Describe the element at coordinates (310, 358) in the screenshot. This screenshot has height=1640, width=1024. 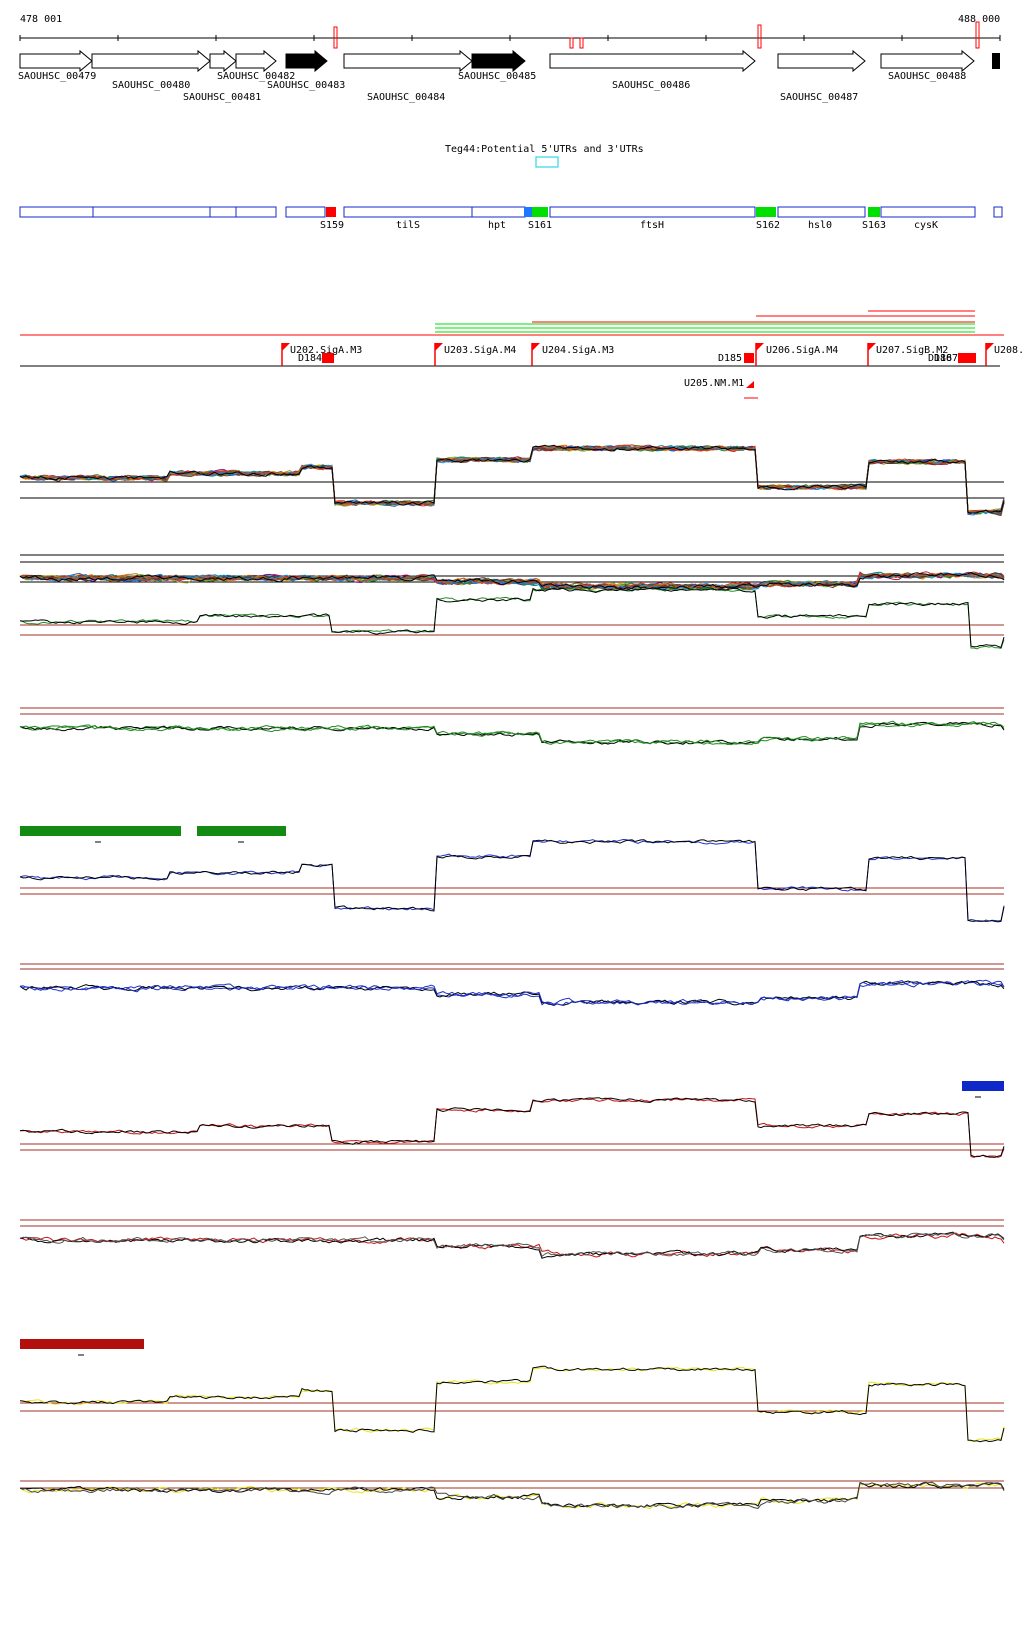
I see `terminator-label-d184: D184` at that location.